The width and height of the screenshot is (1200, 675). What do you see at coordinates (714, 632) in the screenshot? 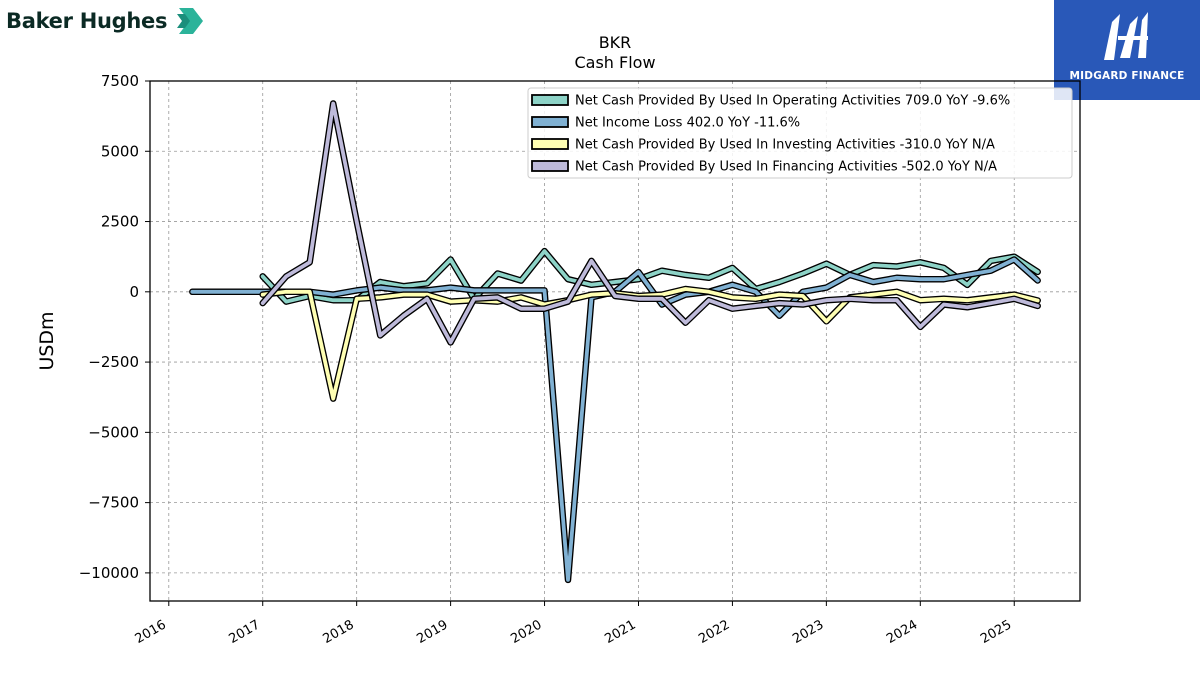
I see `x-tick-label: 2022` at bounding box center [714, 632].